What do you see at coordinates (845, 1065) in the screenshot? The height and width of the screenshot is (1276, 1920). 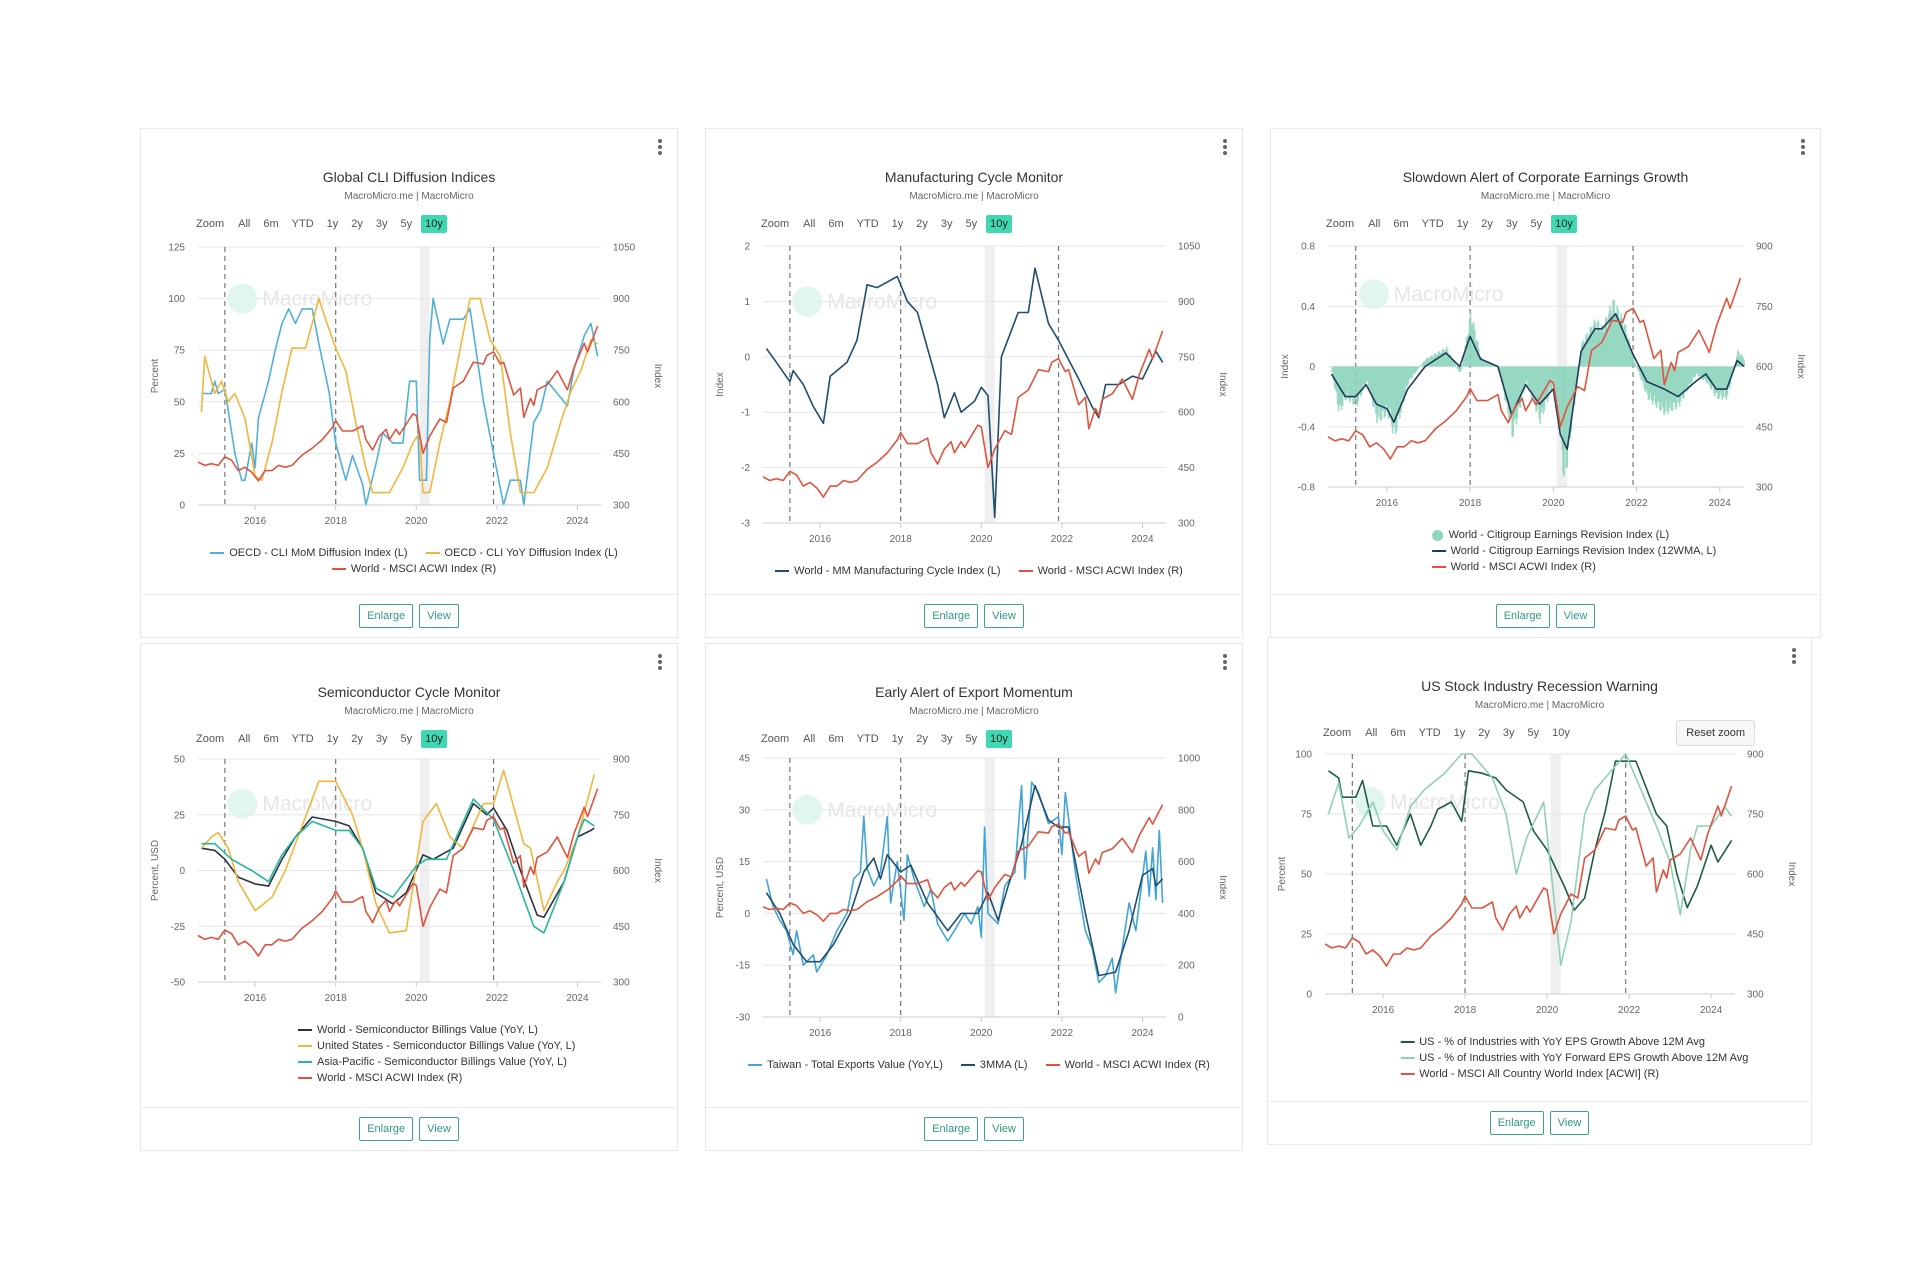 I see `legend-item: Taiwan - Total Exports Value (YoY,L)` at bounding box center [845, 1065].